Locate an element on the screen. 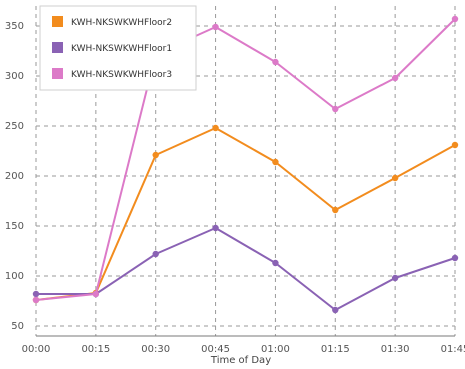 The height and width of the screenshot is (369, 465). x-axis-title: Time of Day is located at coordinates (240, 360).